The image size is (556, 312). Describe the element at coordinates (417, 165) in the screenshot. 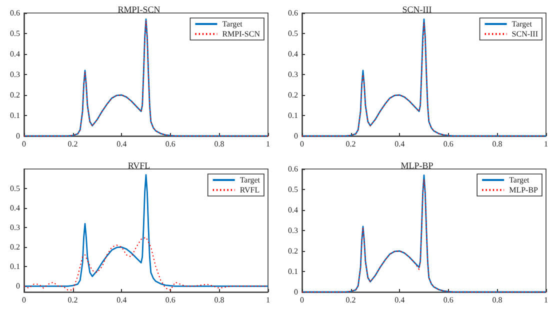

I see `chart-title: MLP-BP` at that location.